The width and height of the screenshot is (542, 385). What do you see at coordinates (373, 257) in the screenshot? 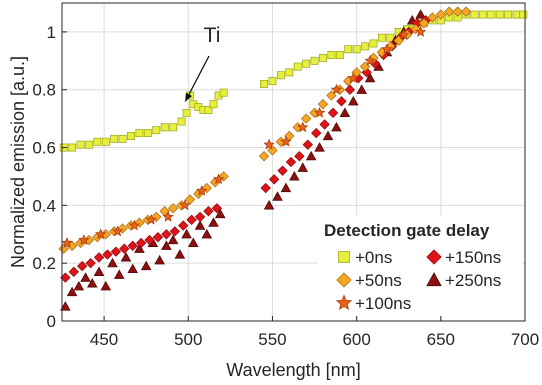
I see `legend-entry-0: +0ns` at bounding box center [373, 257].